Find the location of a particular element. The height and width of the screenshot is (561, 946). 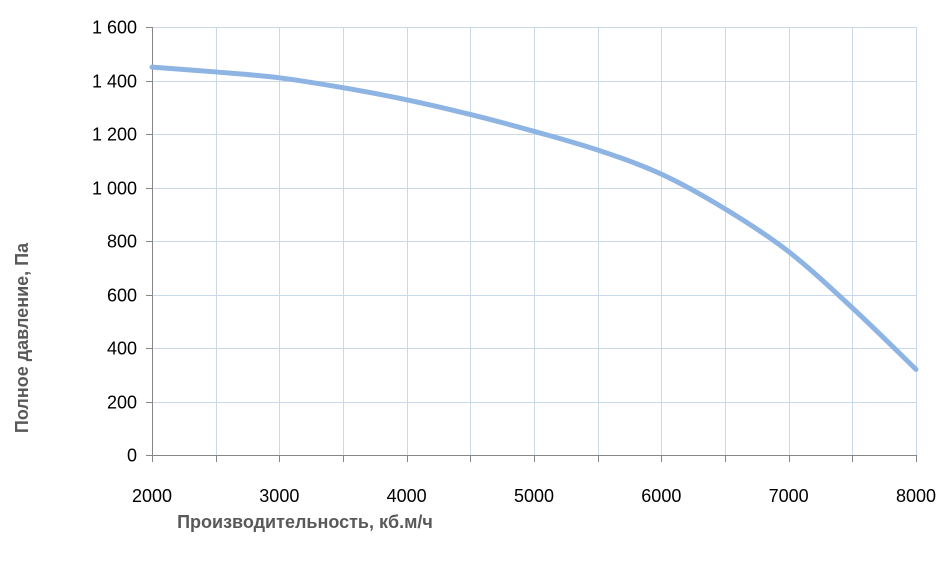

y-tick-label: 1 600 is located at coordinates (114, 28).